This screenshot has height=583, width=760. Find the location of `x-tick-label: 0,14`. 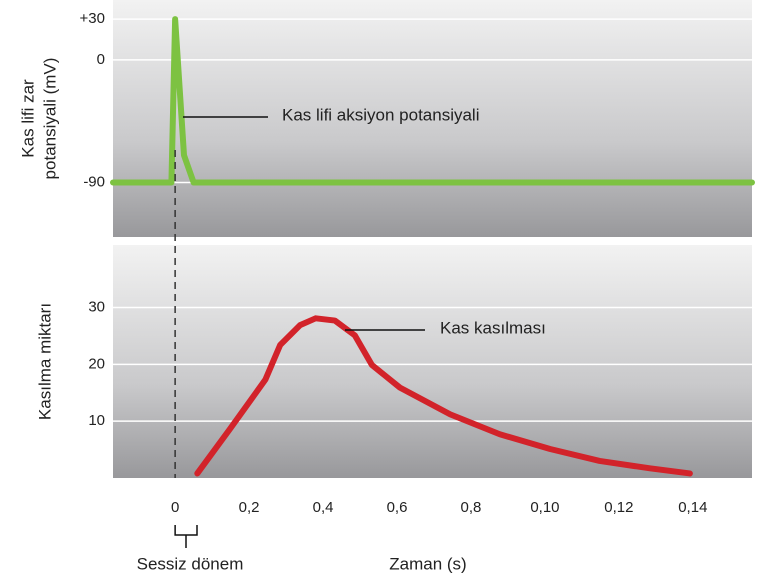

x-tick-label: 0,14 is located at coordinates (692, 507).